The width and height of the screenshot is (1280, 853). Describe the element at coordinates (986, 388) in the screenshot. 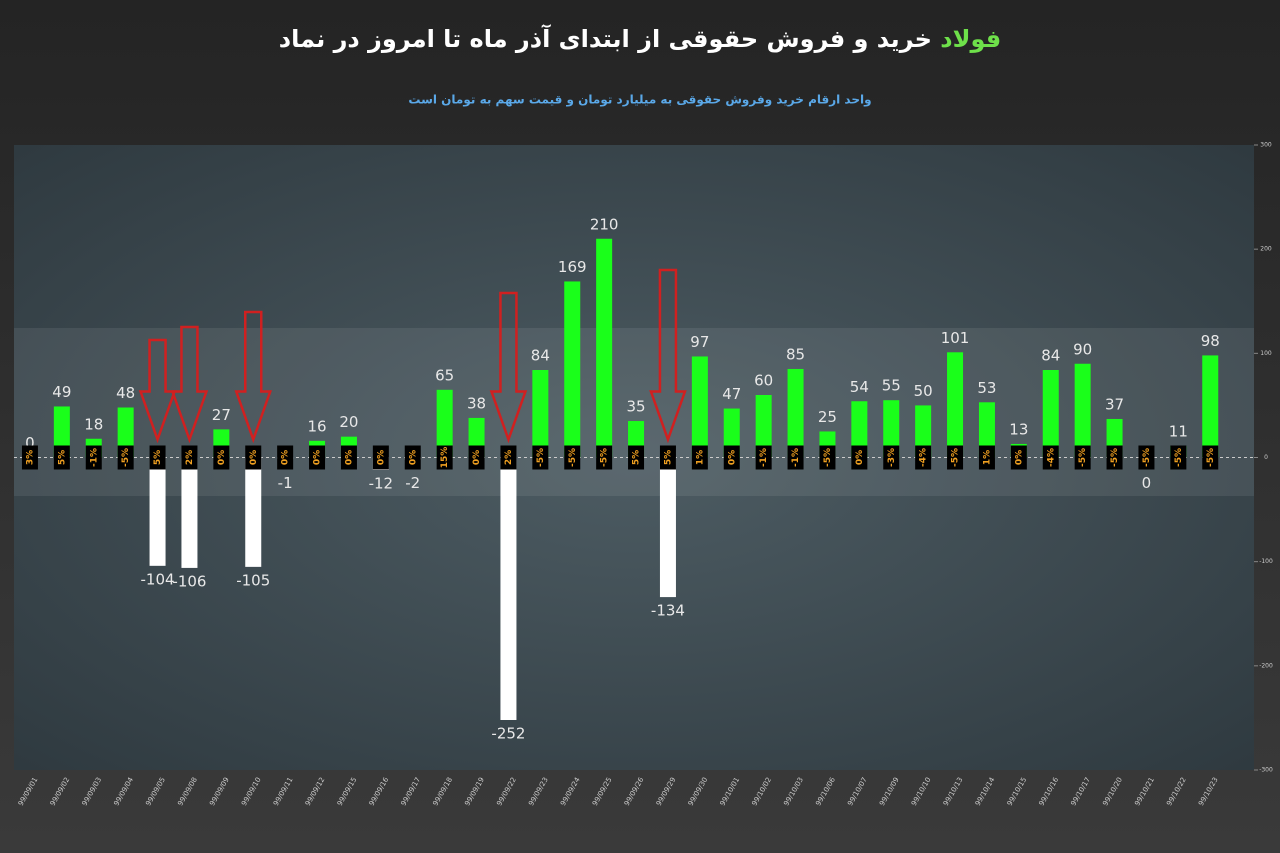

I see `data-label: 53` at that location.